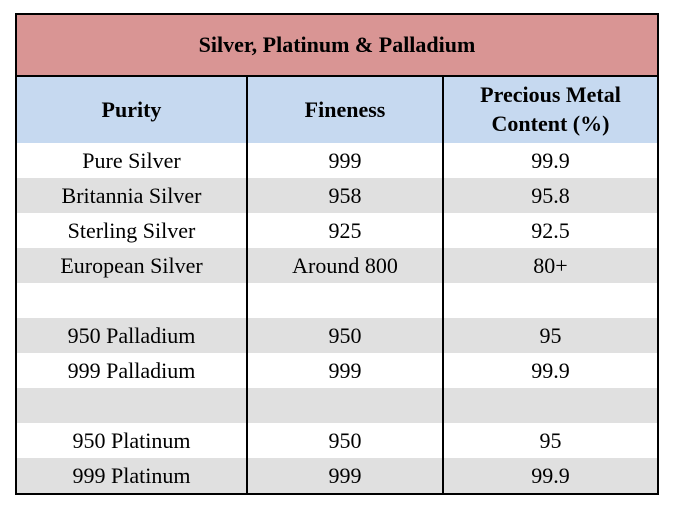 Image resolution: width=673 pixels, height=507 pixels. Describe the element at coordinates (550, 123) in the screenshot. I see `header-content-line2: Content (%)` at that location.